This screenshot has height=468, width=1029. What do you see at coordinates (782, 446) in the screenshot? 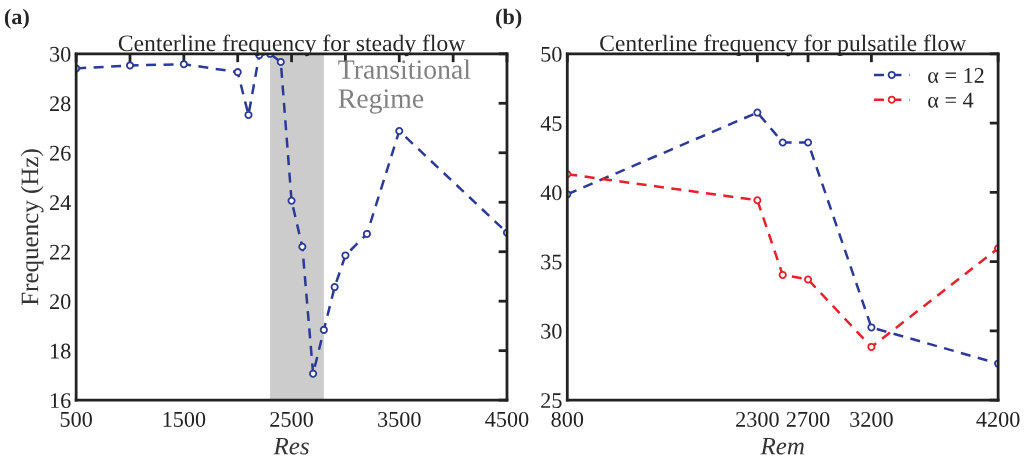
I see `x-axis-title: Rem` at bounding box center [782, 446].